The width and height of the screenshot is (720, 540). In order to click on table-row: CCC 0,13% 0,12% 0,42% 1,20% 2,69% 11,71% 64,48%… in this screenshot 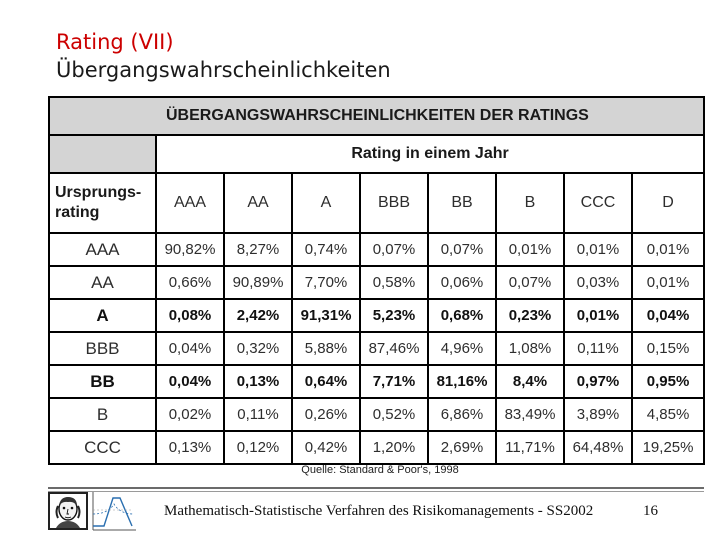, I will do `click(377, 447)`.